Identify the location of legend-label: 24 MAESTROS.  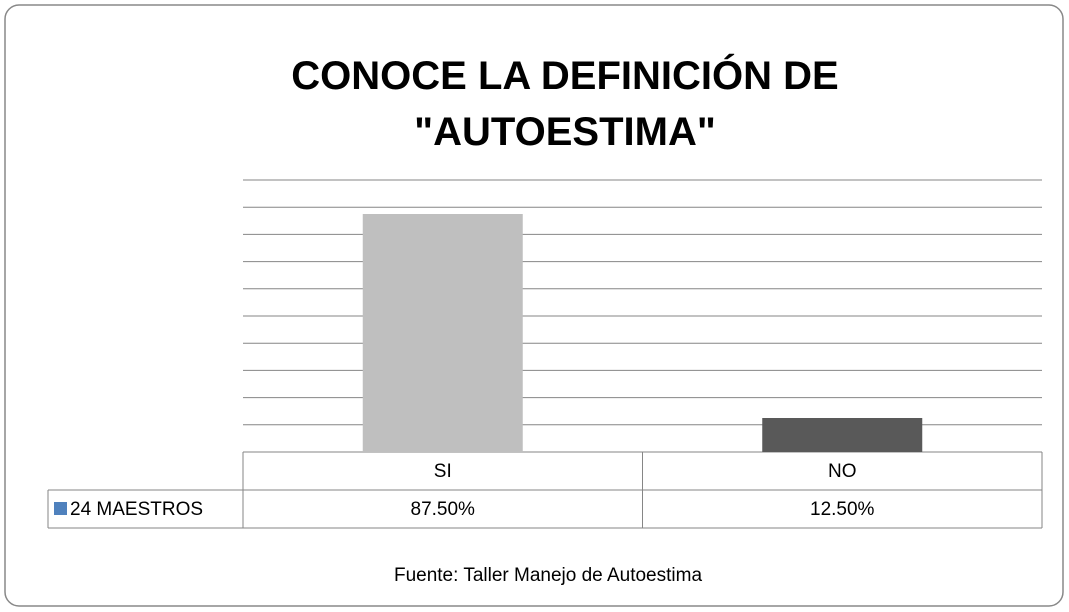
(136, 509).